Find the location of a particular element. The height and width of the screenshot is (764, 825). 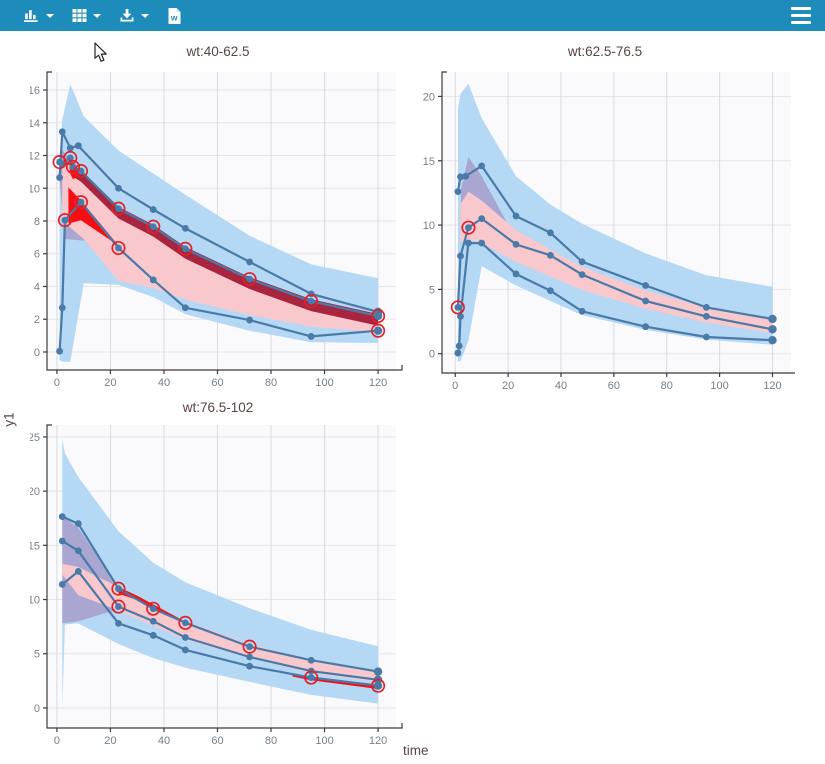

x-axis-label: time is located at coordinates (416, 750).